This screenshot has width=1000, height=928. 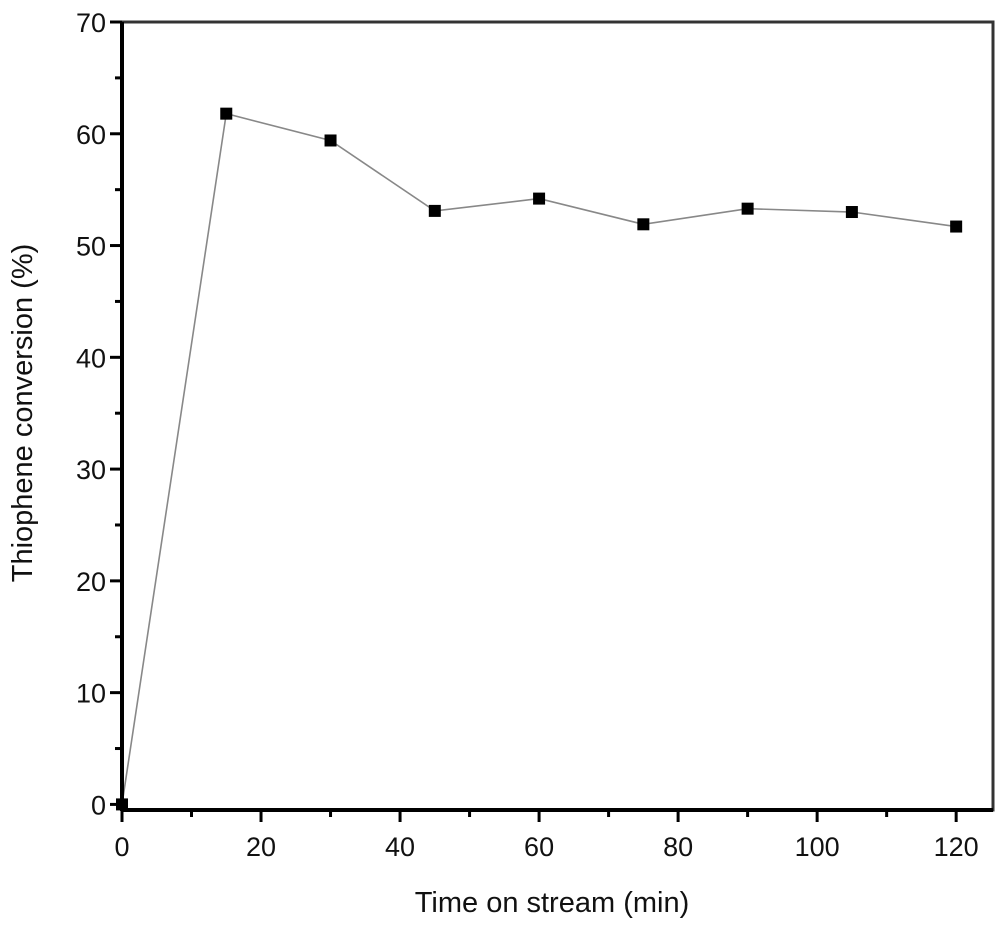 I want to click on y-tick-label: 50, so click(x=91, y=247).